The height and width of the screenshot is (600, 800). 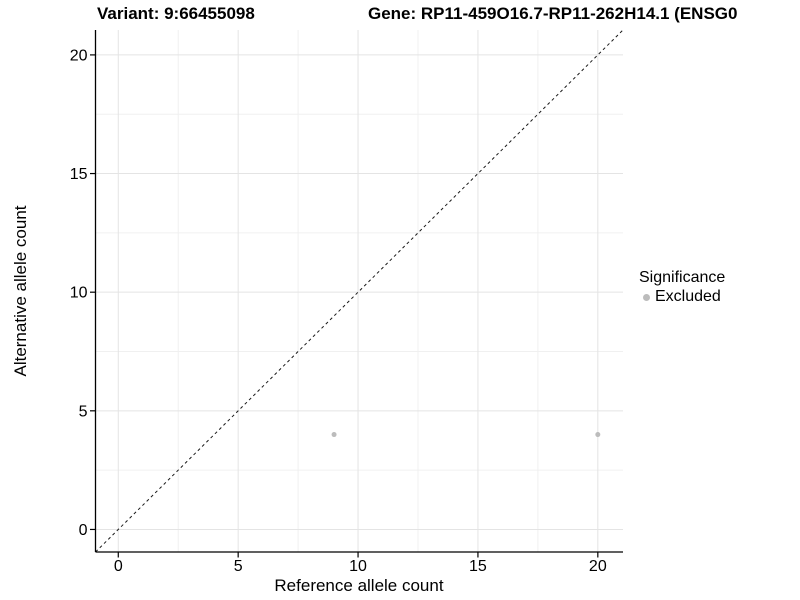 I want to click on x-axis-title: Reference allele count, so click(x=359, y=585).